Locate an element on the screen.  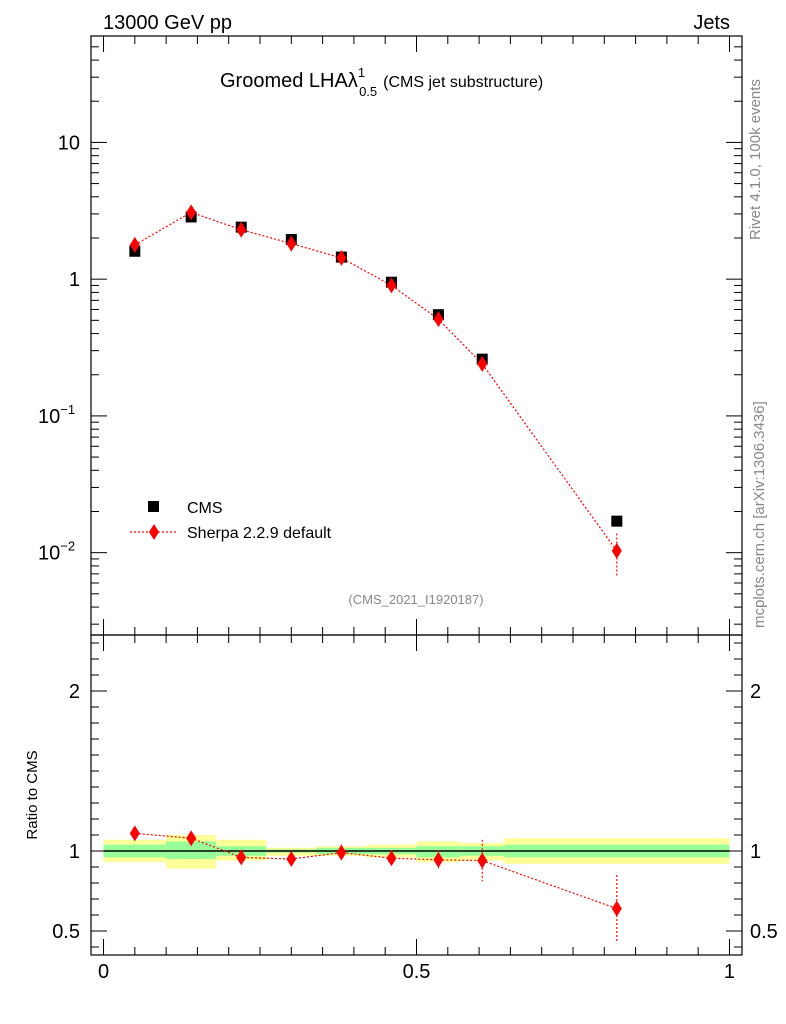
ratio-mc-line is located at coordinates (376, 871).